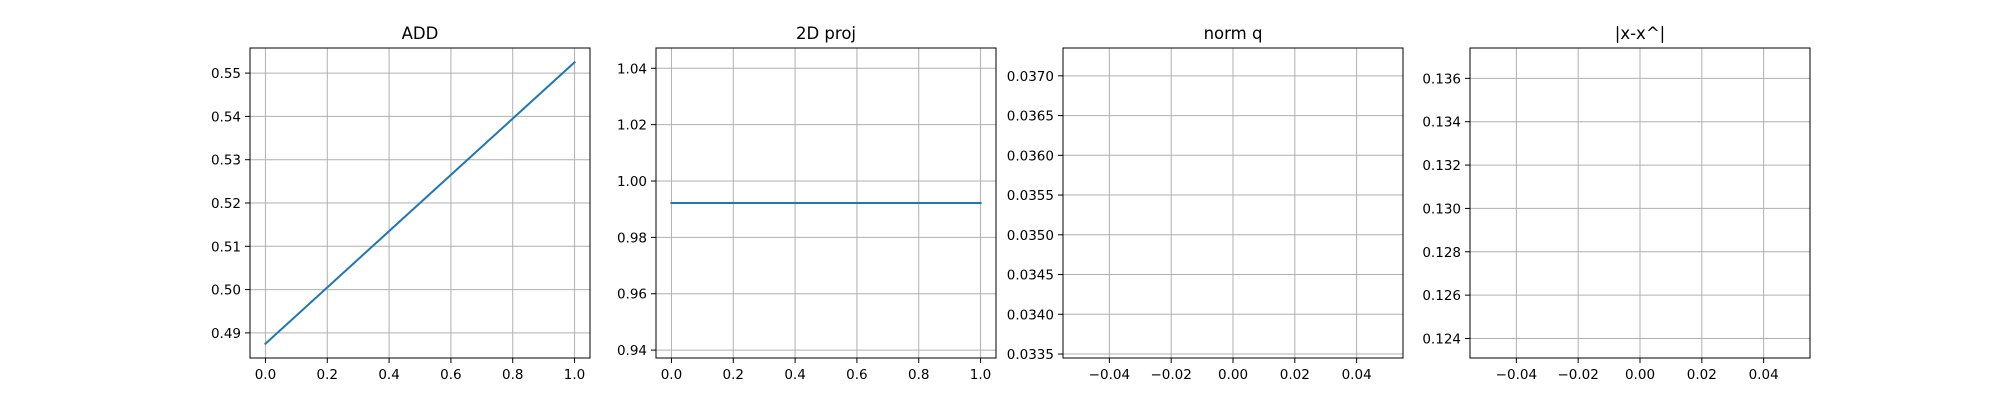 The image size is (2000, 400). Describe the element at coordinates (420, 33) in the screenshot. I see `chart-title: ADD` at that location.